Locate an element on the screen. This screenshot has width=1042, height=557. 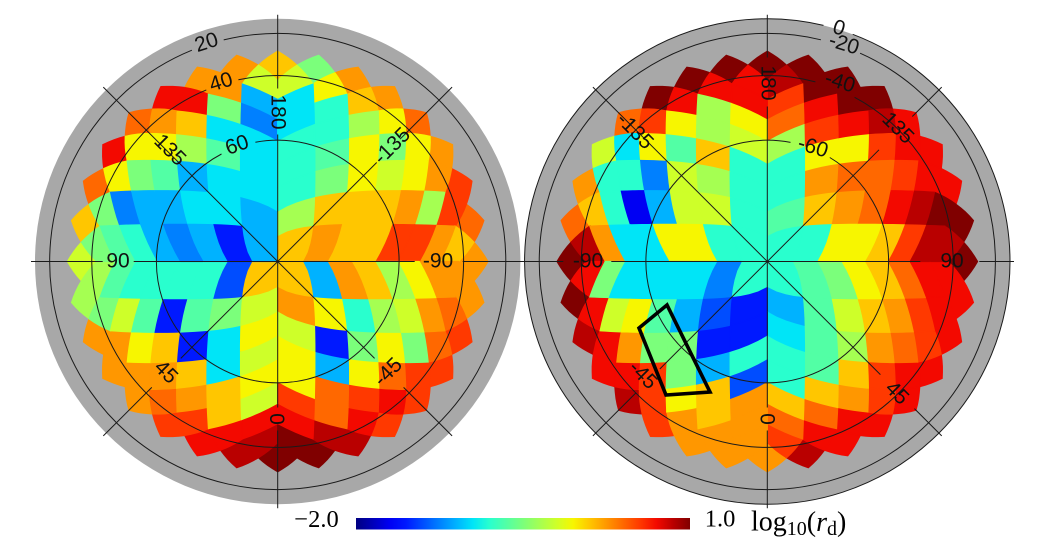
svg-text: 1.0 is located at coordinates (720, 519).